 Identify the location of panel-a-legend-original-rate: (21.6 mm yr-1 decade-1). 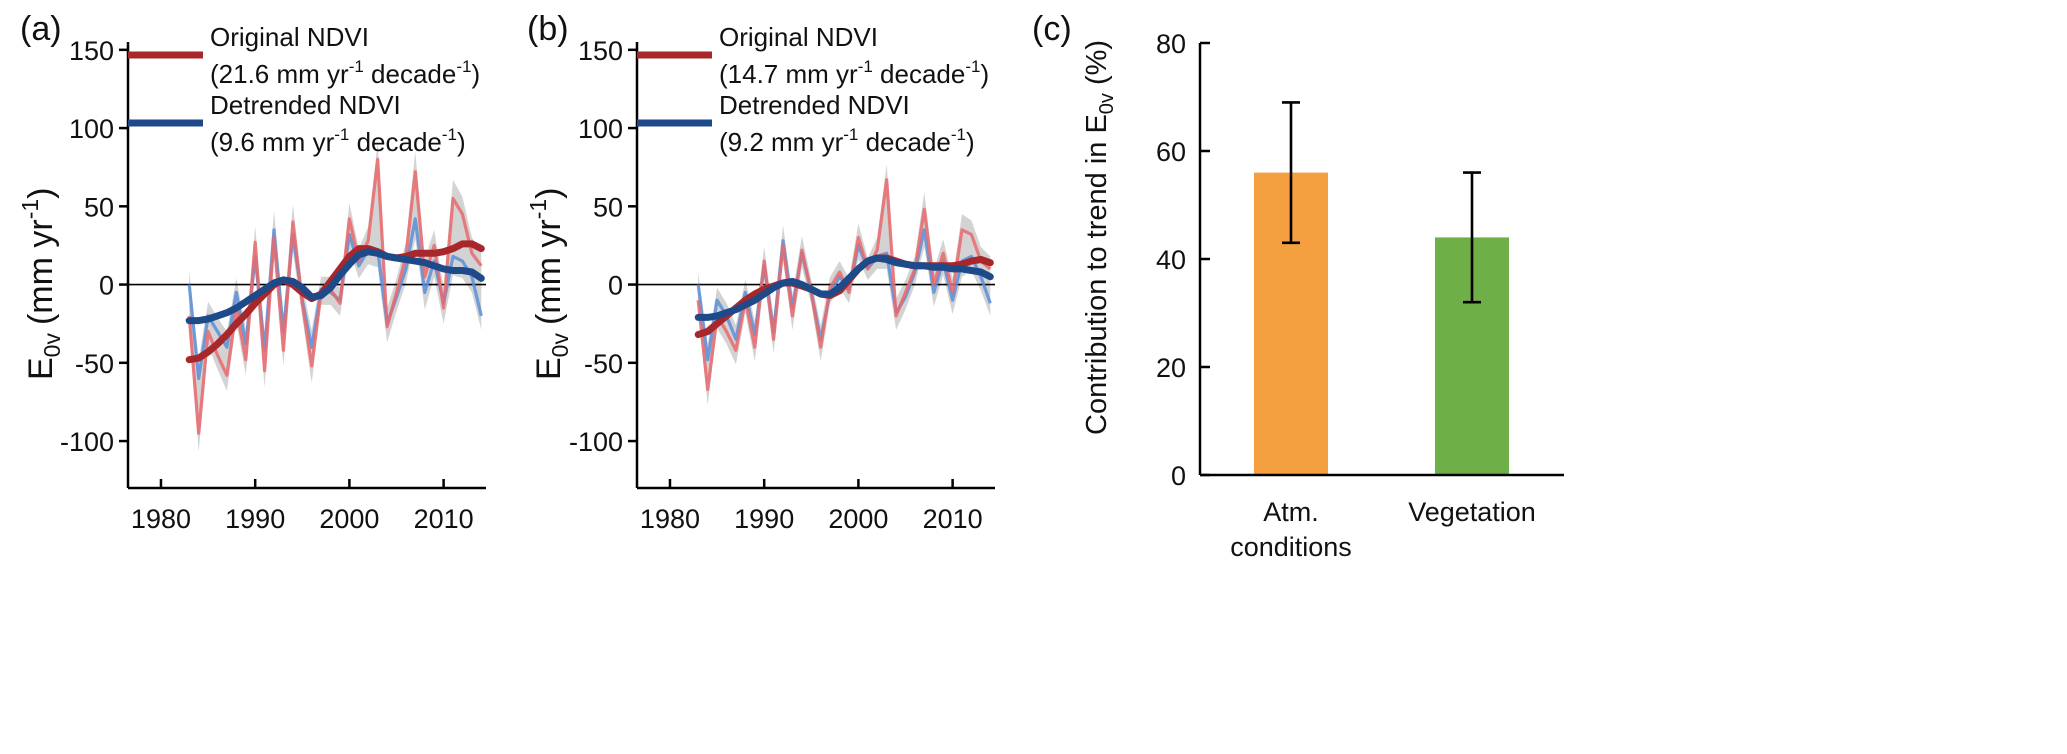
(345, 73).